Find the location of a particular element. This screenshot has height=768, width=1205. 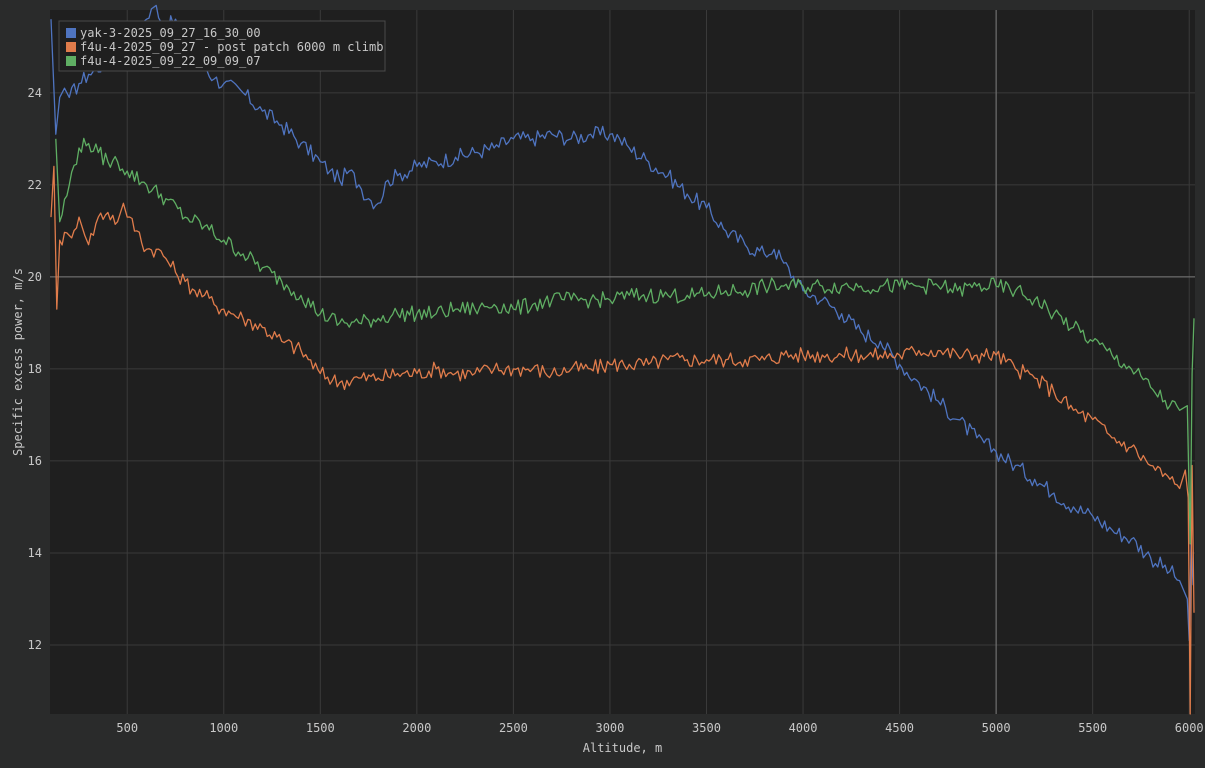

y-tick-label: 16 is located at coordinates (35, 461).